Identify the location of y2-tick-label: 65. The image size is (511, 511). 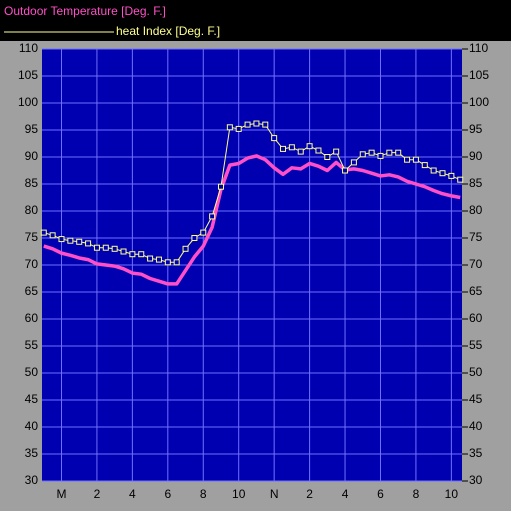
(476, 291).